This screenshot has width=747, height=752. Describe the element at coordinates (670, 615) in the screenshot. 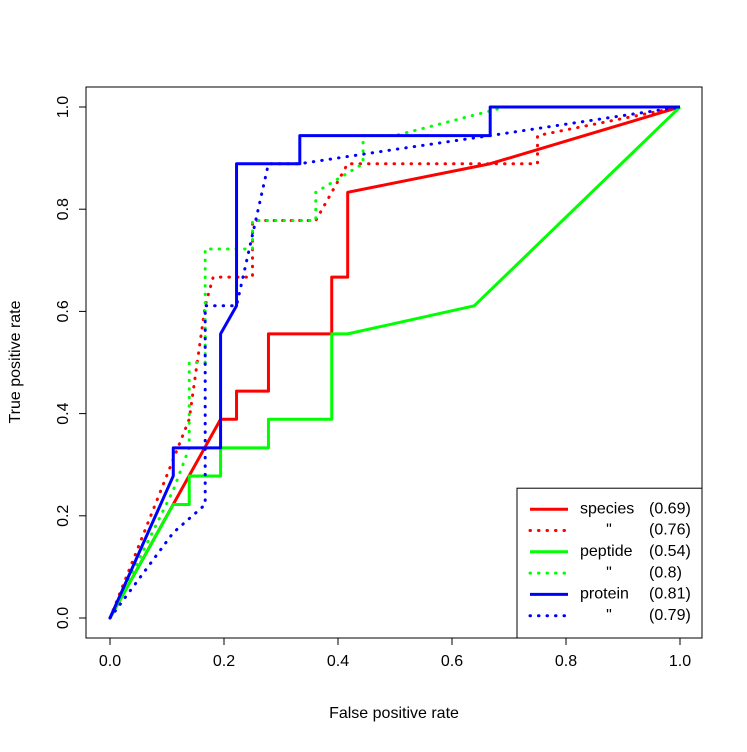

I see `legend-auc: (0.79)` at that location.